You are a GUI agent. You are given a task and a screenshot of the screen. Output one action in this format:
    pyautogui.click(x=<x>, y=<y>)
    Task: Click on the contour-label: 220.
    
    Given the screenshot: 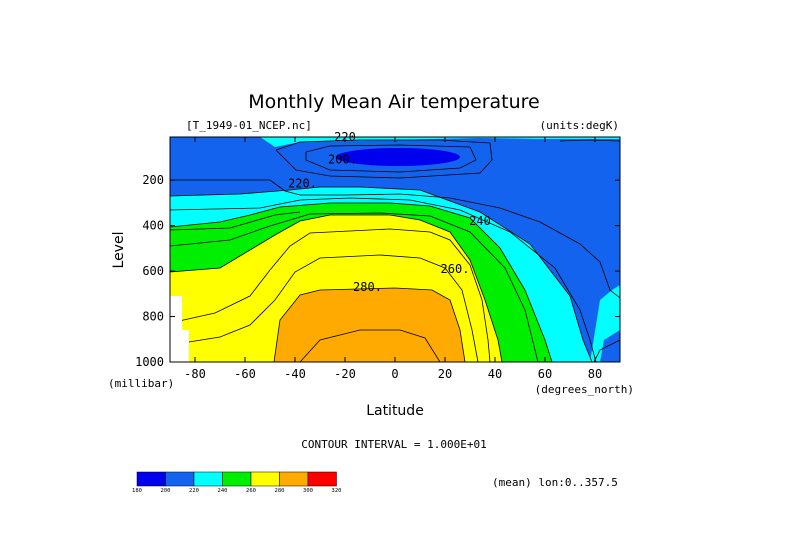 What is the action you would take?
    pyautogui.click(x=302, y=184)
    